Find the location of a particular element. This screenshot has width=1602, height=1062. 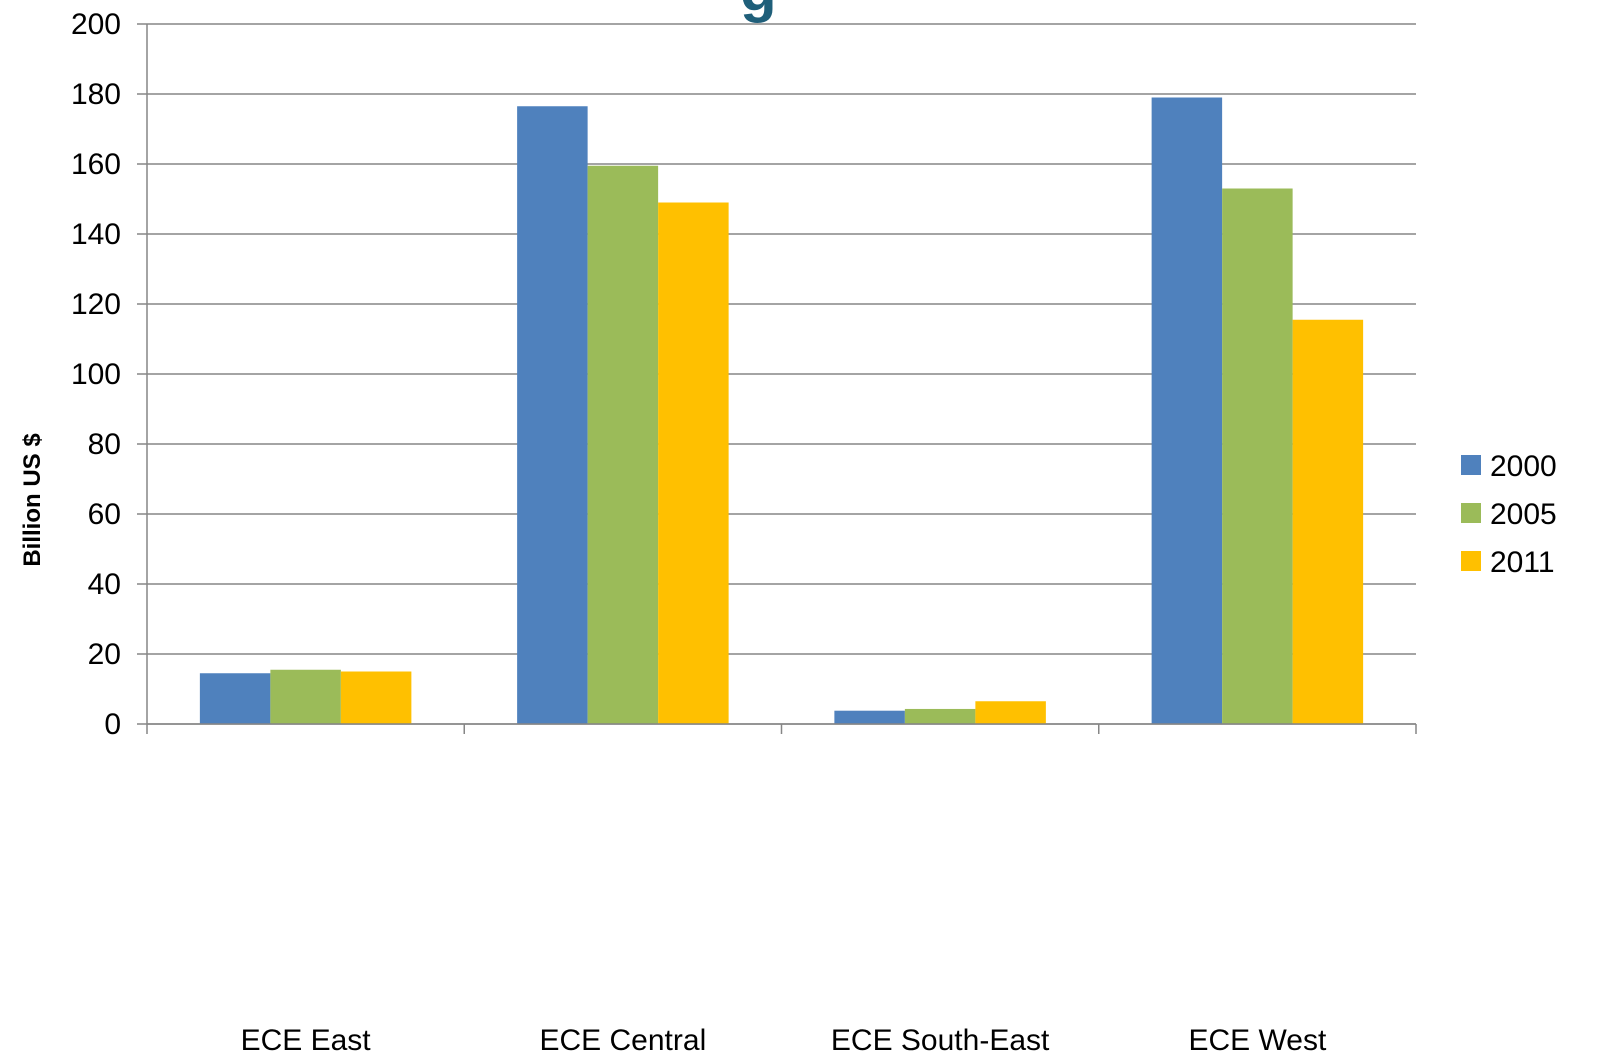

bar-2011-ece-central is located at coordinates (693, 463).